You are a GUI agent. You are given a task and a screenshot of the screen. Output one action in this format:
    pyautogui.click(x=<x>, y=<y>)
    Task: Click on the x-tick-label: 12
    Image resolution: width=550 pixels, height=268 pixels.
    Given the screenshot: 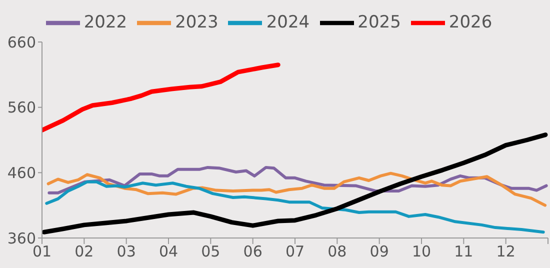 What is the action you would take?
    pyautogui.click(x=506, y=251)
    